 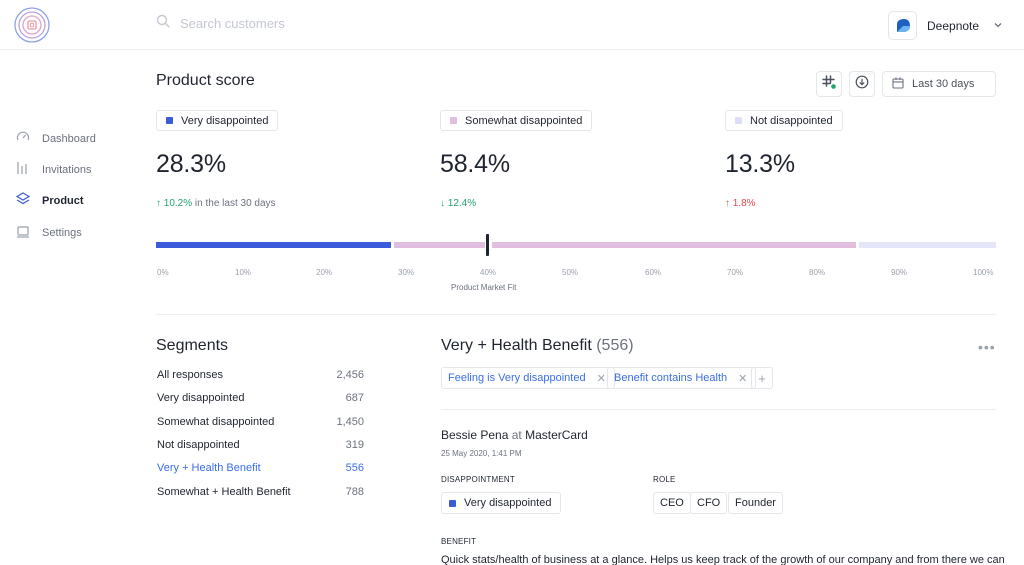 What do you see at coordinates (983, 272) in the screenshot?
I see `scale-tick: 100%` at bounding box center [983, 272].